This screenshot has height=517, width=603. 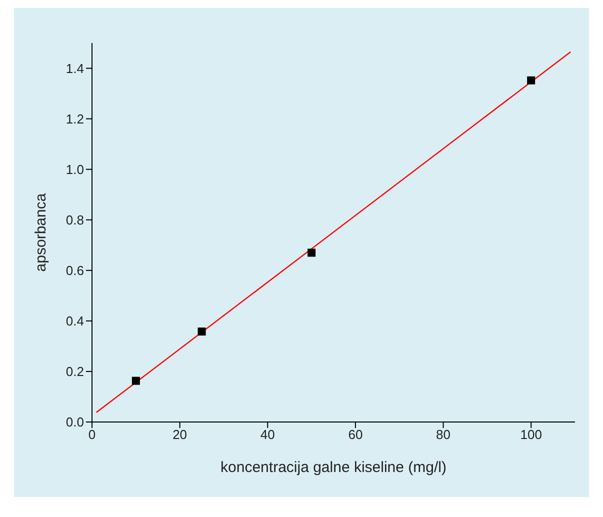 I want to click on y-tick-label: 1.0, so click(x=75, y=169).